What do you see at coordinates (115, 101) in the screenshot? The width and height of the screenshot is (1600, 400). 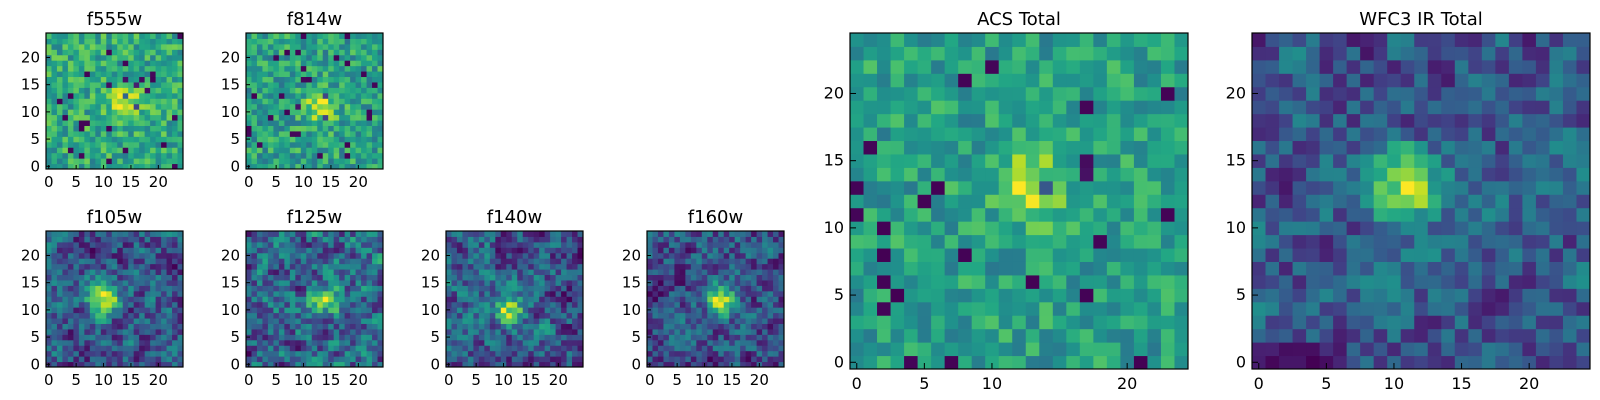 I see `heatmap-cells` at bounding box center [115, 101].